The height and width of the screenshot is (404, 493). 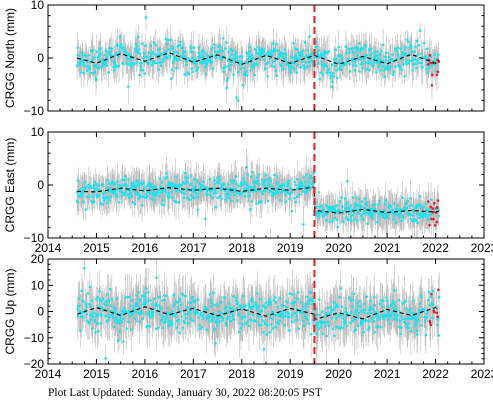 I want to click on east-y-axis-label: CRGG East (mm), so click(x=10, y=185).